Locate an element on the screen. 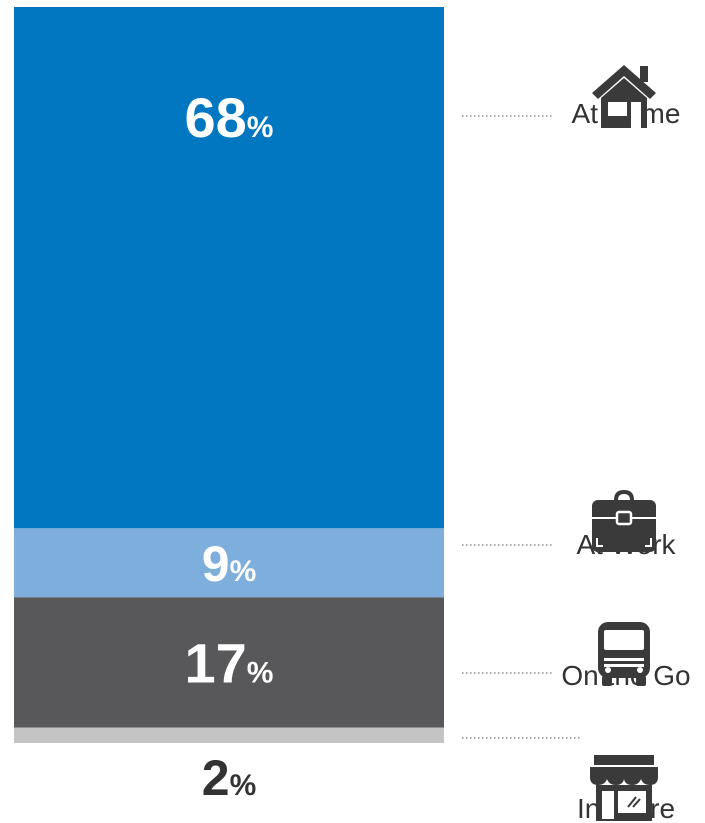  bar-segment-on-the-go is located at coordinates (229, 662).